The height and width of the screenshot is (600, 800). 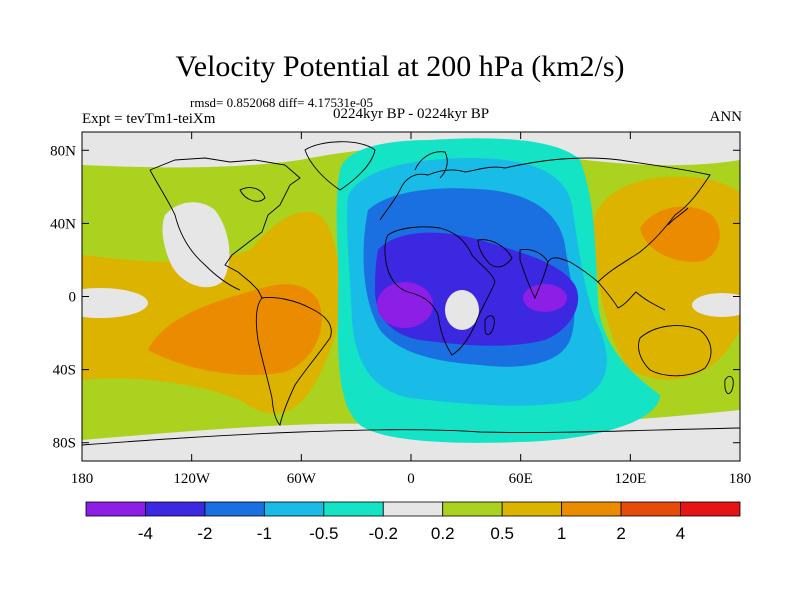 I want to click on coast-southeast-asia, so click(x=631, y=296).